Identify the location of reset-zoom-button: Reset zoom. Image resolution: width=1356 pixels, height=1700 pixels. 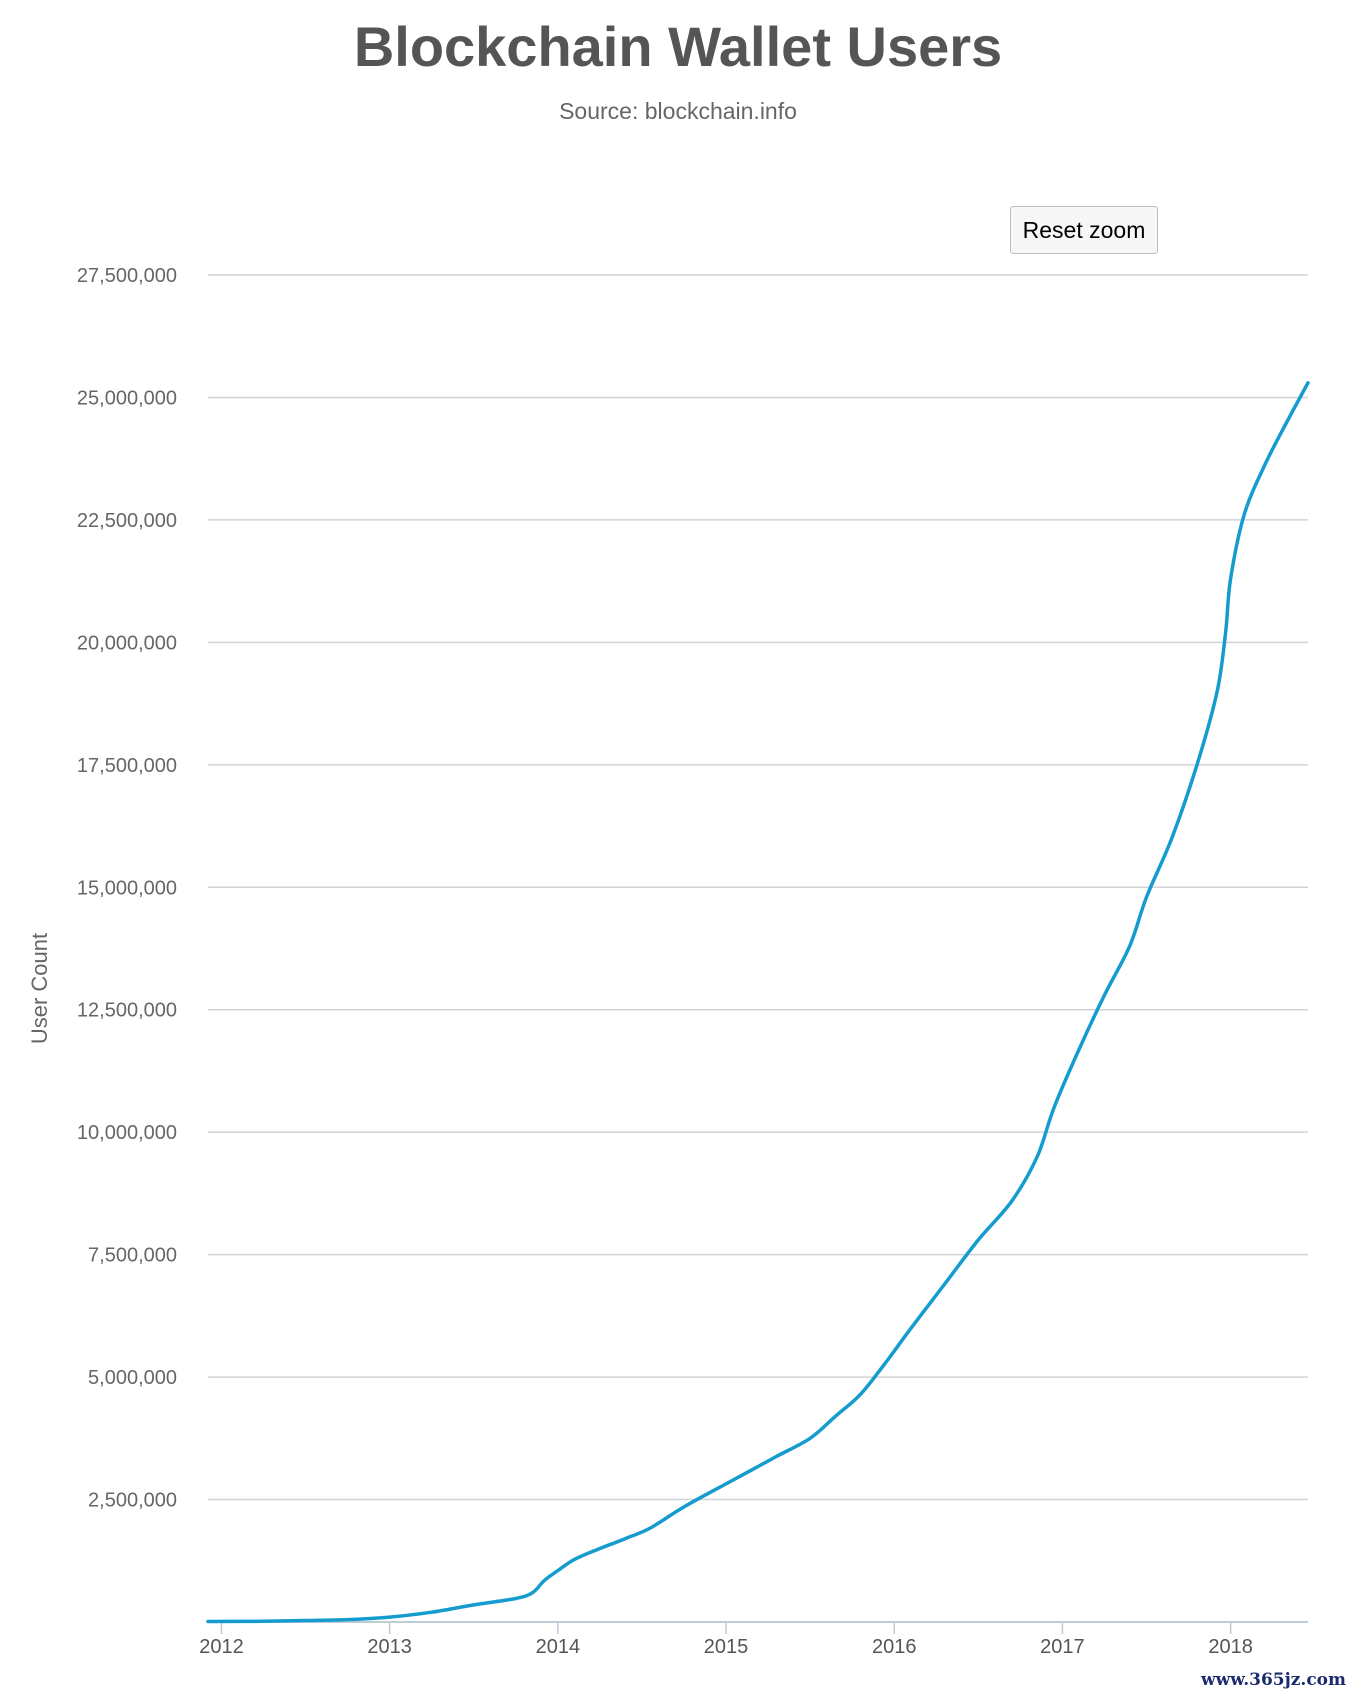
(1084, 230).